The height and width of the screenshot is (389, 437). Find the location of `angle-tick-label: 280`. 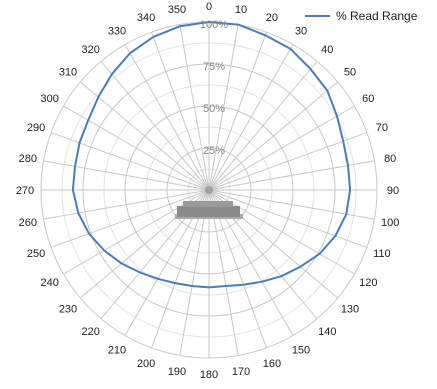

angle-tick-label: 280 is located at coordinates (28, 159).